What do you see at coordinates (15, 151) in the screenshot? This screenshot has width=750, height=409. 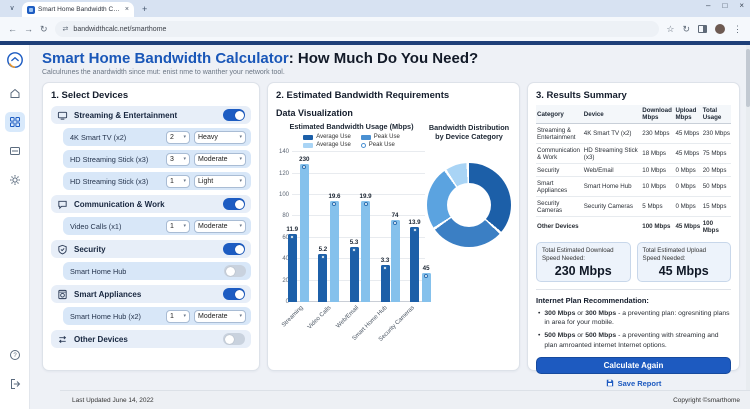 I see `sidebar-item-reports` at bounding box center [15, 151].